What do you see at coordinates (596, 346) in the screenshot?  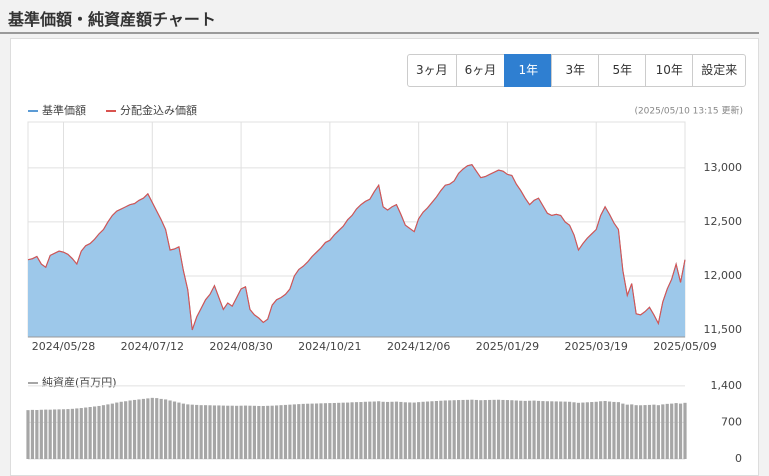 I see `x-tick-label: 2025/03/19` at bounding box center [596, 346].